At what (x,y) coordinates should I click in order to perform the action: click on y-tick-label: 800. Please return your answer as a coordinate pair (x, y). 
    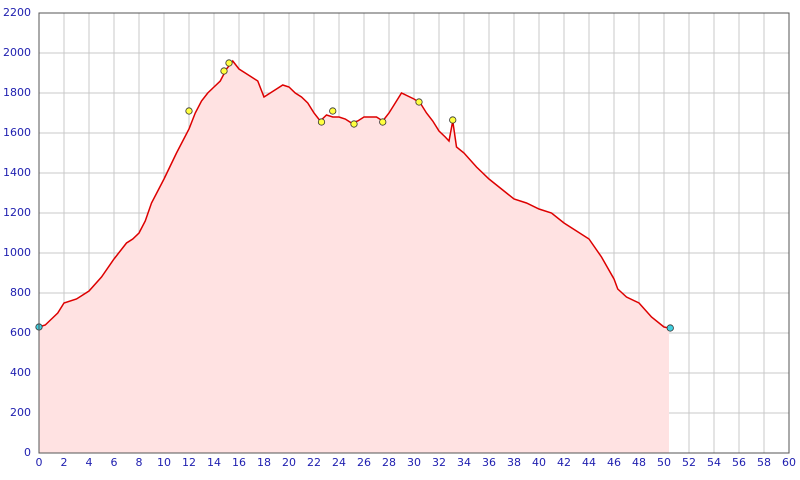
    Looking at the image, I should click on (20, 292).